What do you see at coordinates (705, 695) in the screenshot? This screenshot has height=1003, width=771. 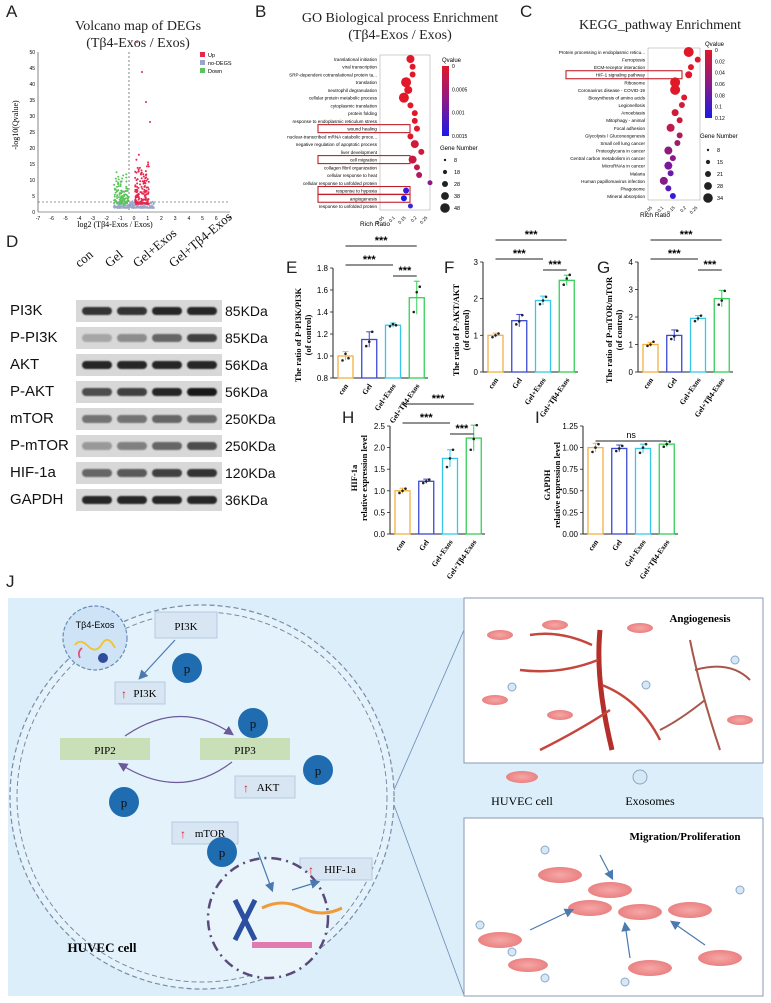 I see `vessel-branches-right-icon` at bounding box center [705, 695].